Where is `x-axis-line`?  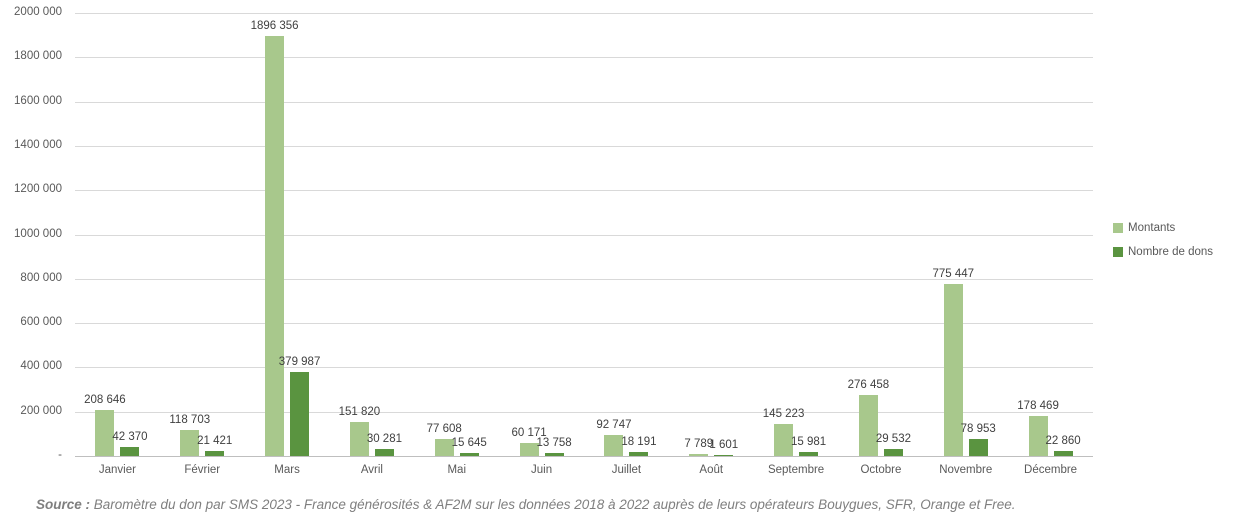 x-axis-line is located at coordinates (584, 456).